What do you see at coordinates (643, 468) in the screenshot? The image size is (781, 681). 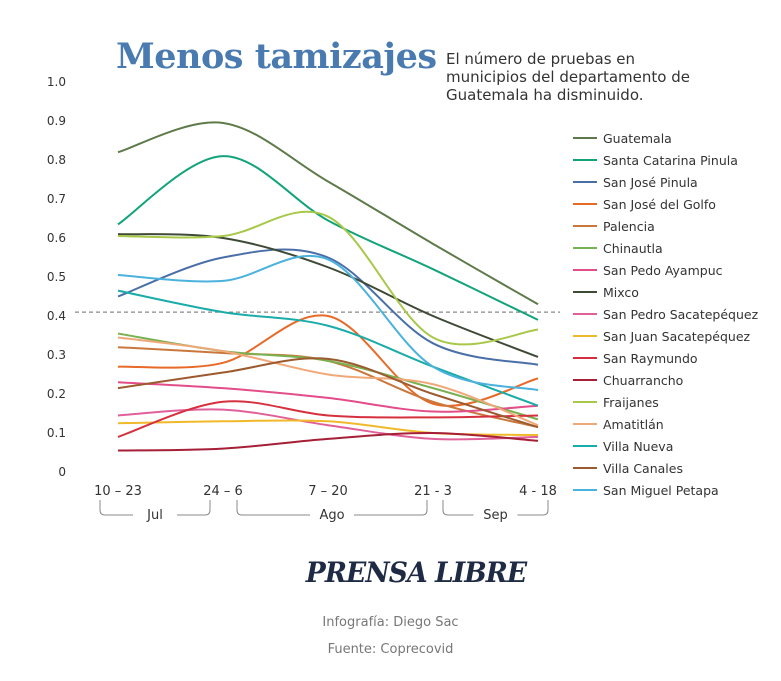 I see `legend-label: Villa Canales` at bounding box center [643, 468].